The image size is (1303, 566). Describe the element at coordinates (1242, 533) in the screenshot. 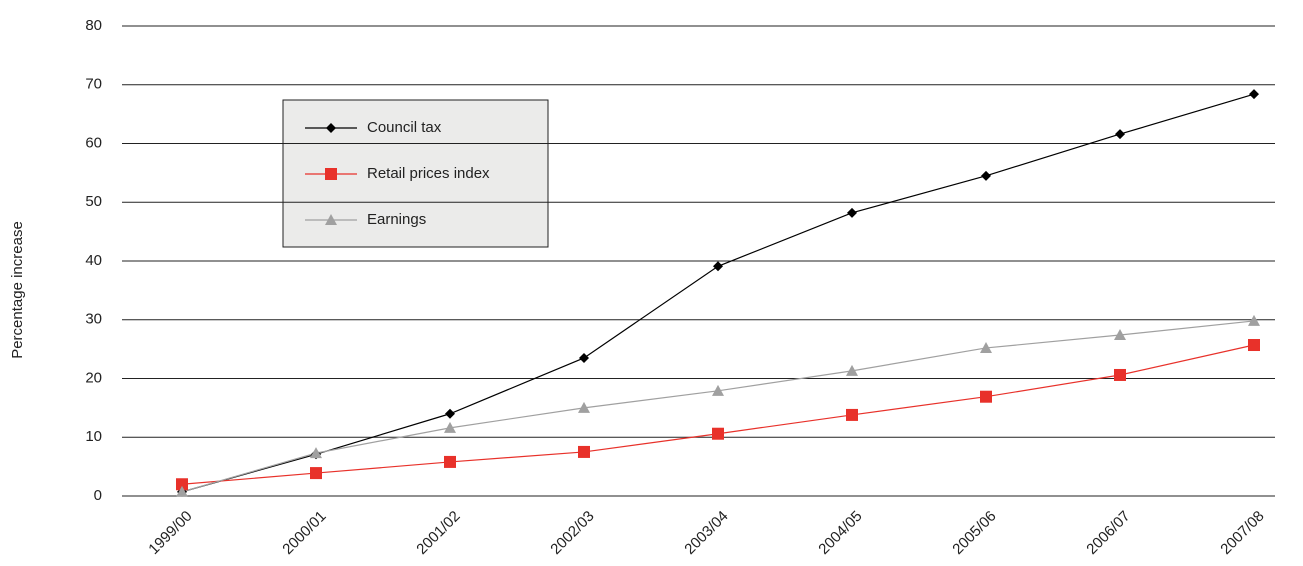

I see `x-tick-label: 2007/08` at that location.